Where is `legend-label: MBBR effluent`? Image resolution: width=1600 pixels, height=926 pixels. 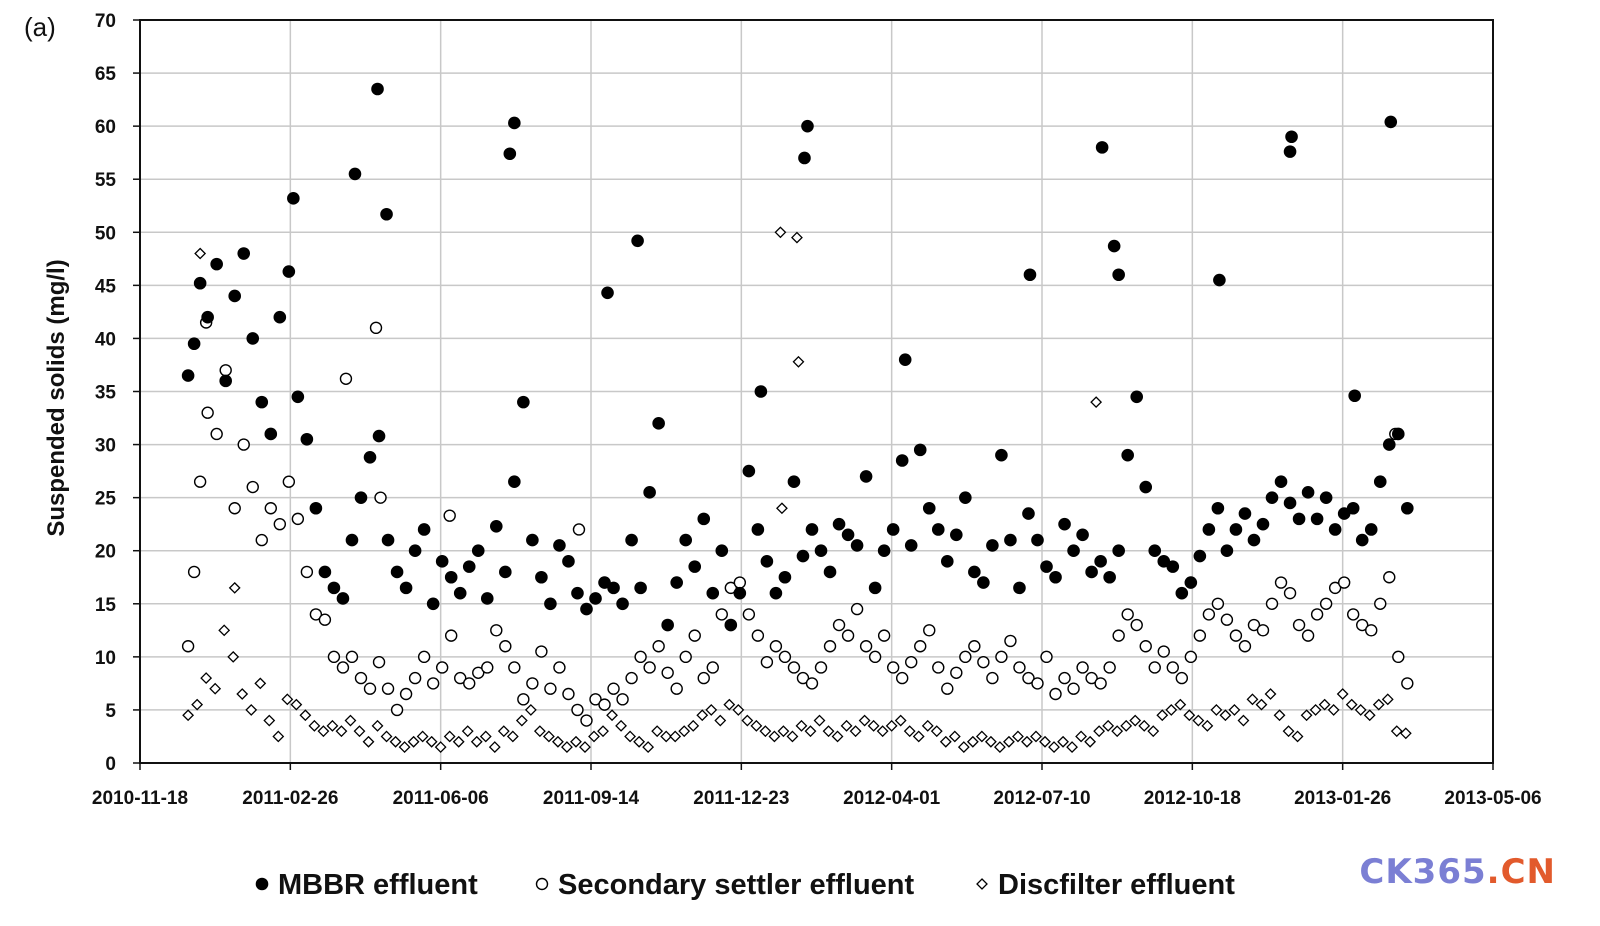
legend-label: MBBR effluent is located at coordinates (378, 885).